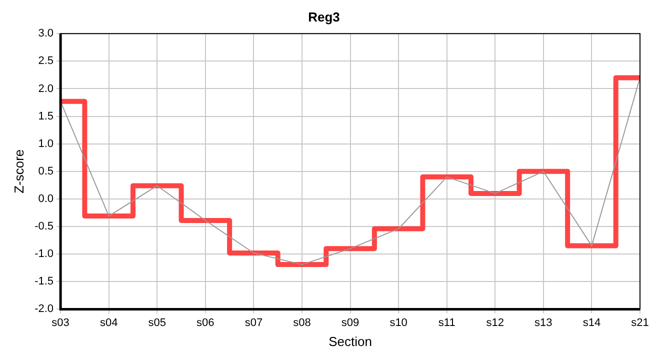  Describe the element at coordinates (46, 116) in the screenshot. I see `y-tick-label: 1.5` at that location.